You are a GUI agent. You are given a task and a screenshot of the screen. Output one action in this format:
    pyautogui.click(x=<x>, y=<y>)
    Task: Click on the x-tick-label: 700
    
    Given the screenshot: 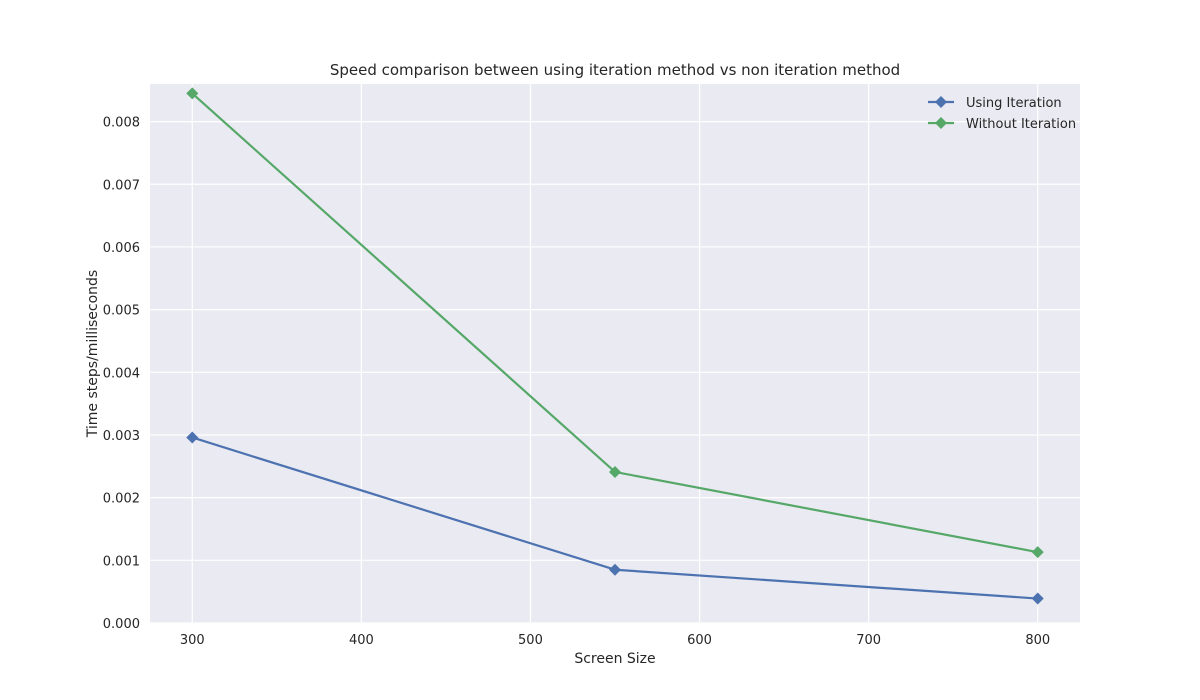 What is the action you would take?
    pyautogui.click(x=868, y=640)
    